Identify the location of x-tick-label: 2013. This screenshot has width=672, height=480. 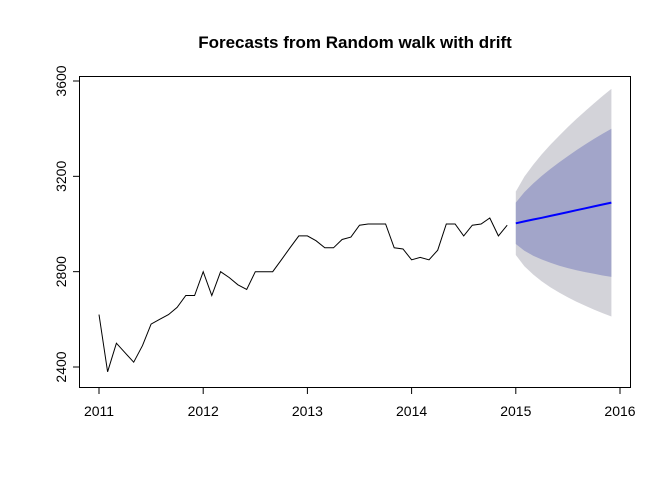
(307, 411).